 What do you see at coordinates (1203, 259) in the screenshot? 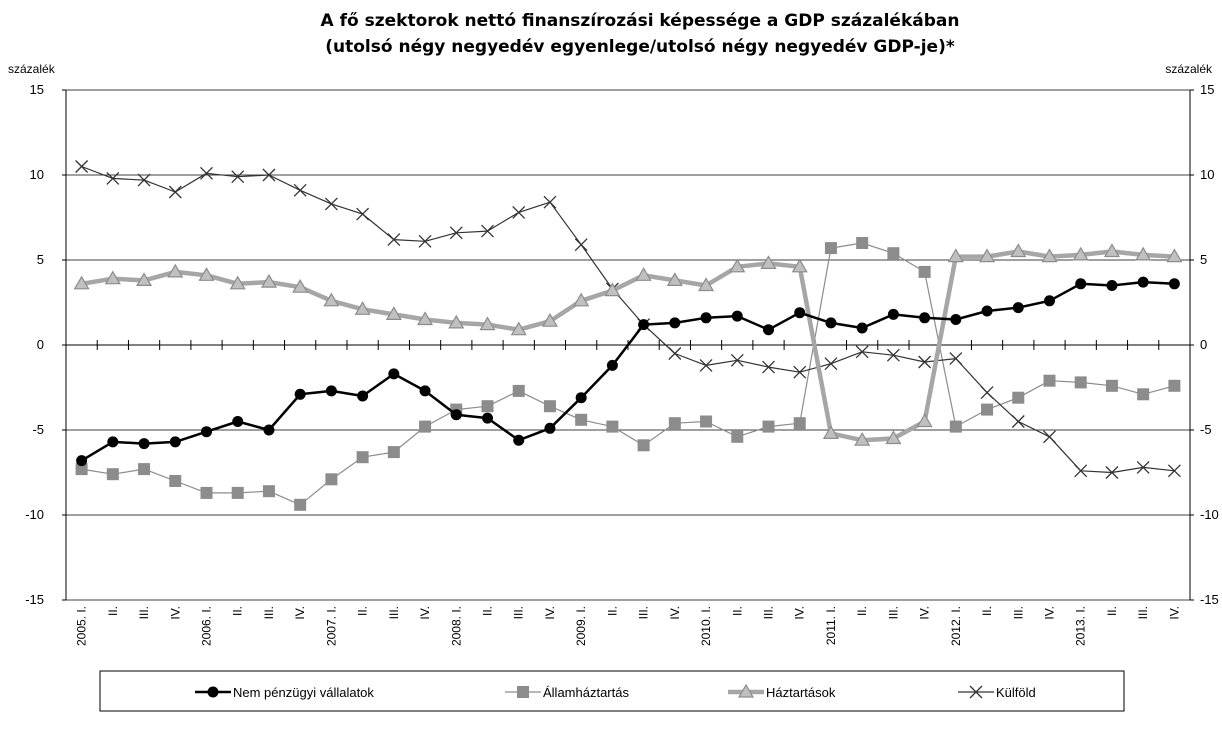
I see `y-tick-right-label-4: 5` at bounding box center [1203, 259].